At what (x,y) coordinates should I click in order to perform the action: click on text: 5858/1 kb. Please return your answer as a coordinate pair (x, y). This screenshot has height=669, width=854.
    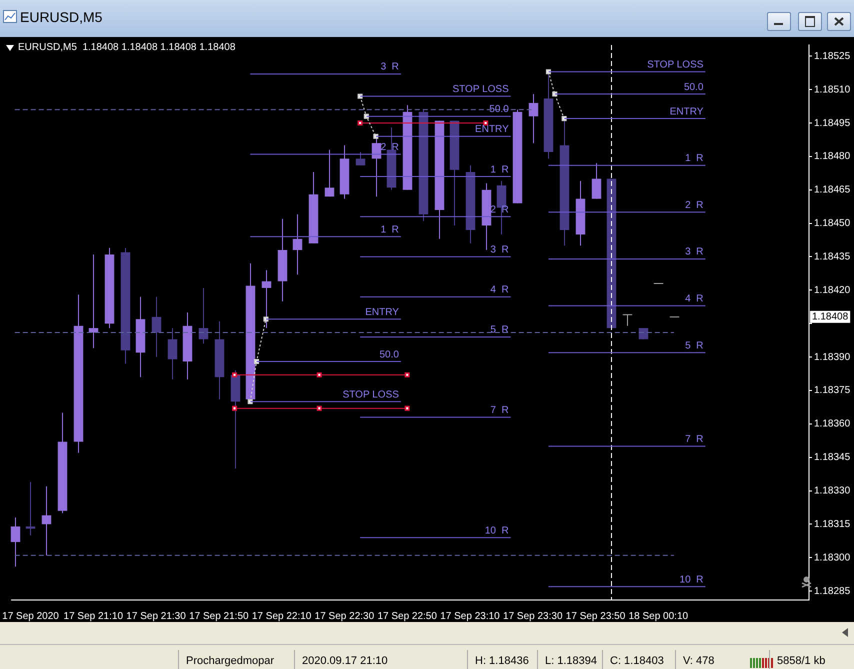
    Looking at the image, I should click on (801, 661).